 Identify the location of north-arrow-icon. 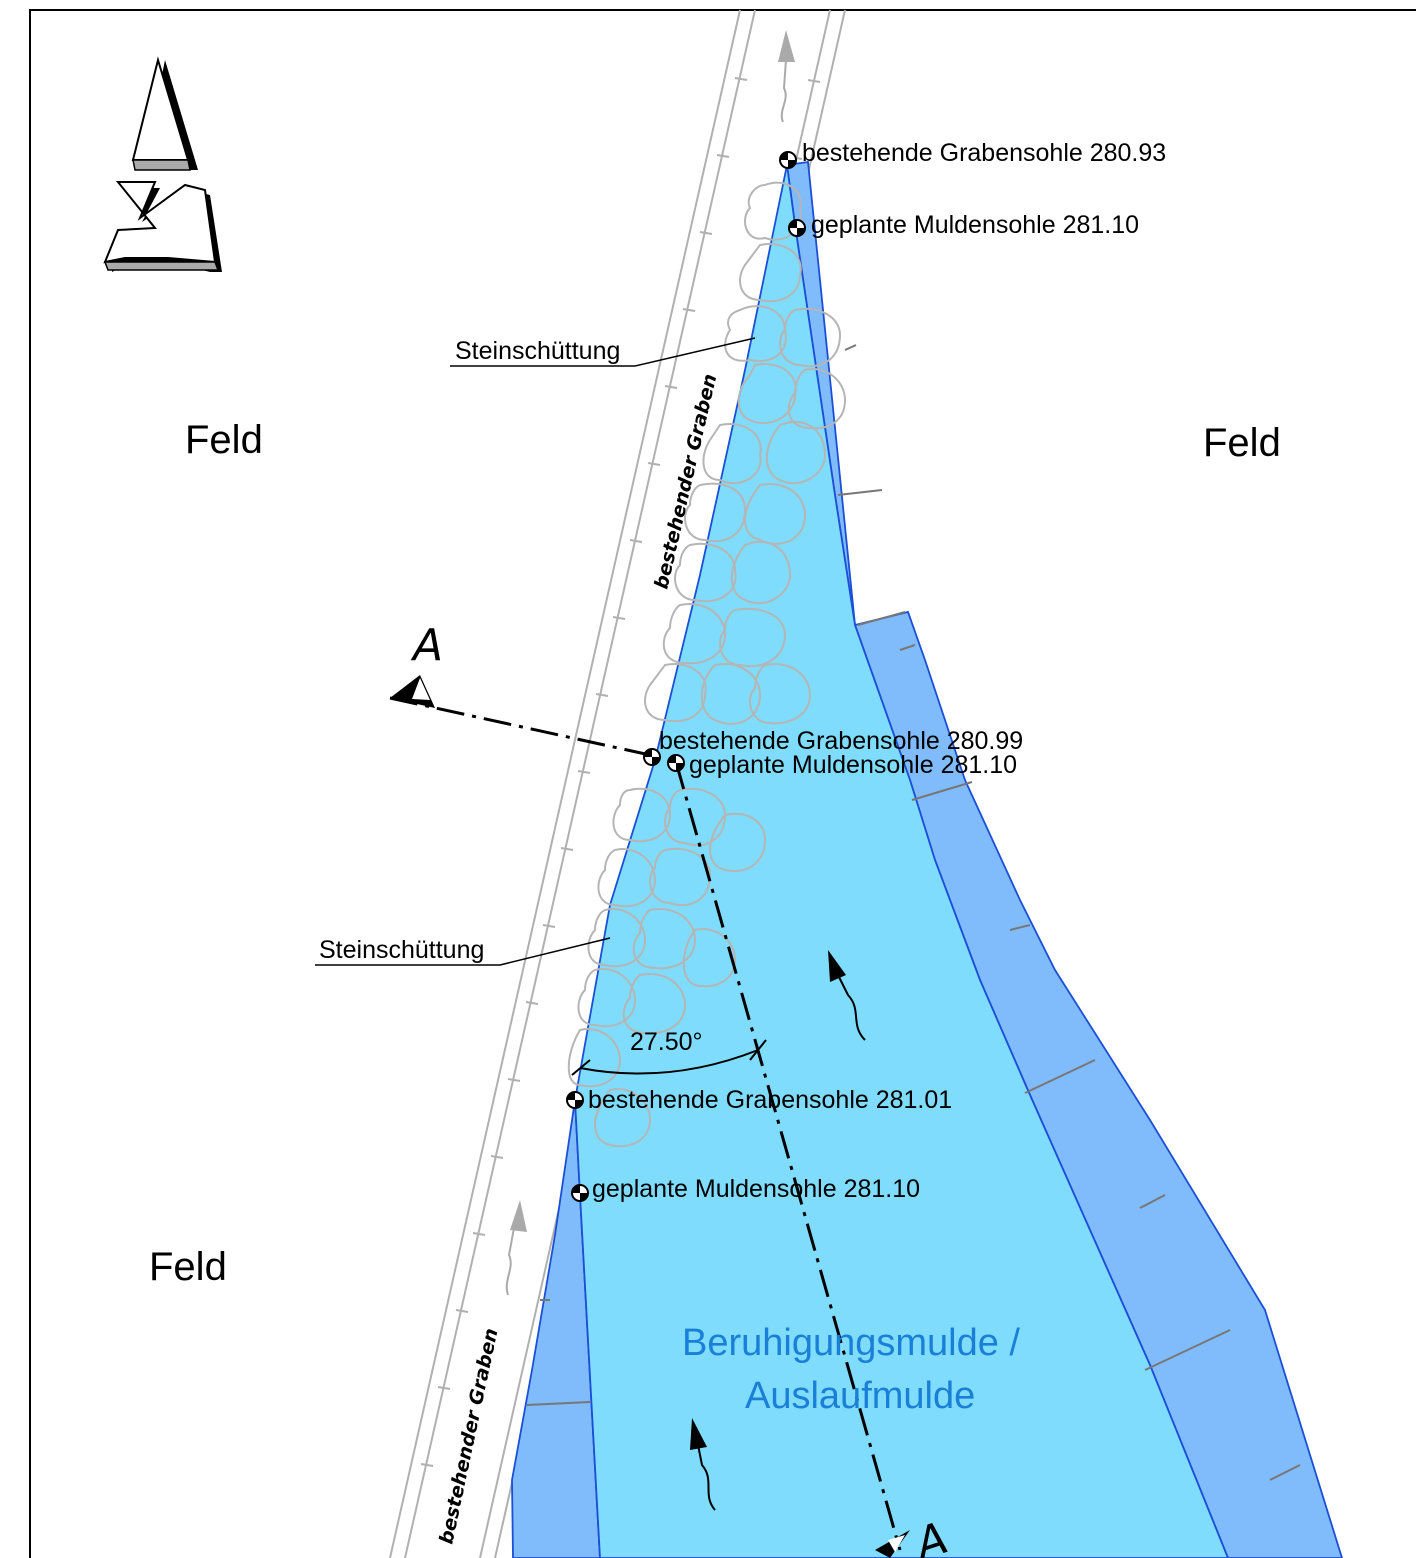
(162, 164).